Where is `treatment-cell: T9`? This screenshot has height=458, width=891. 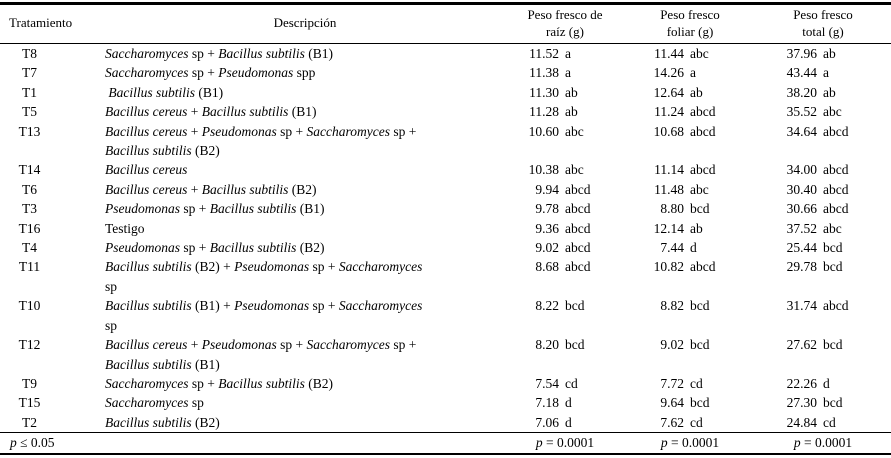
treatment-cell: T9 is located at coordinates (29, 383).